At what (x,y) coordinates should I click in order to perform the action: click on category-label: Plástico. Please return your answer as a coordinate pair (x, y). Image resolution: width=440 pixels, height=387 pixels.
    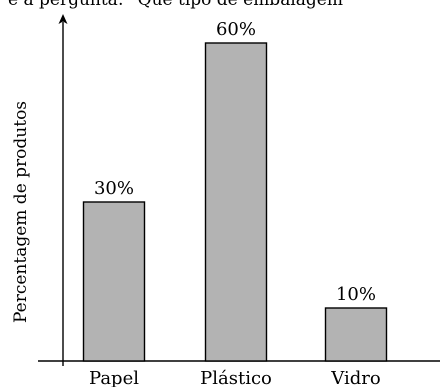
    Looking at the image, I should click on (236, 377).